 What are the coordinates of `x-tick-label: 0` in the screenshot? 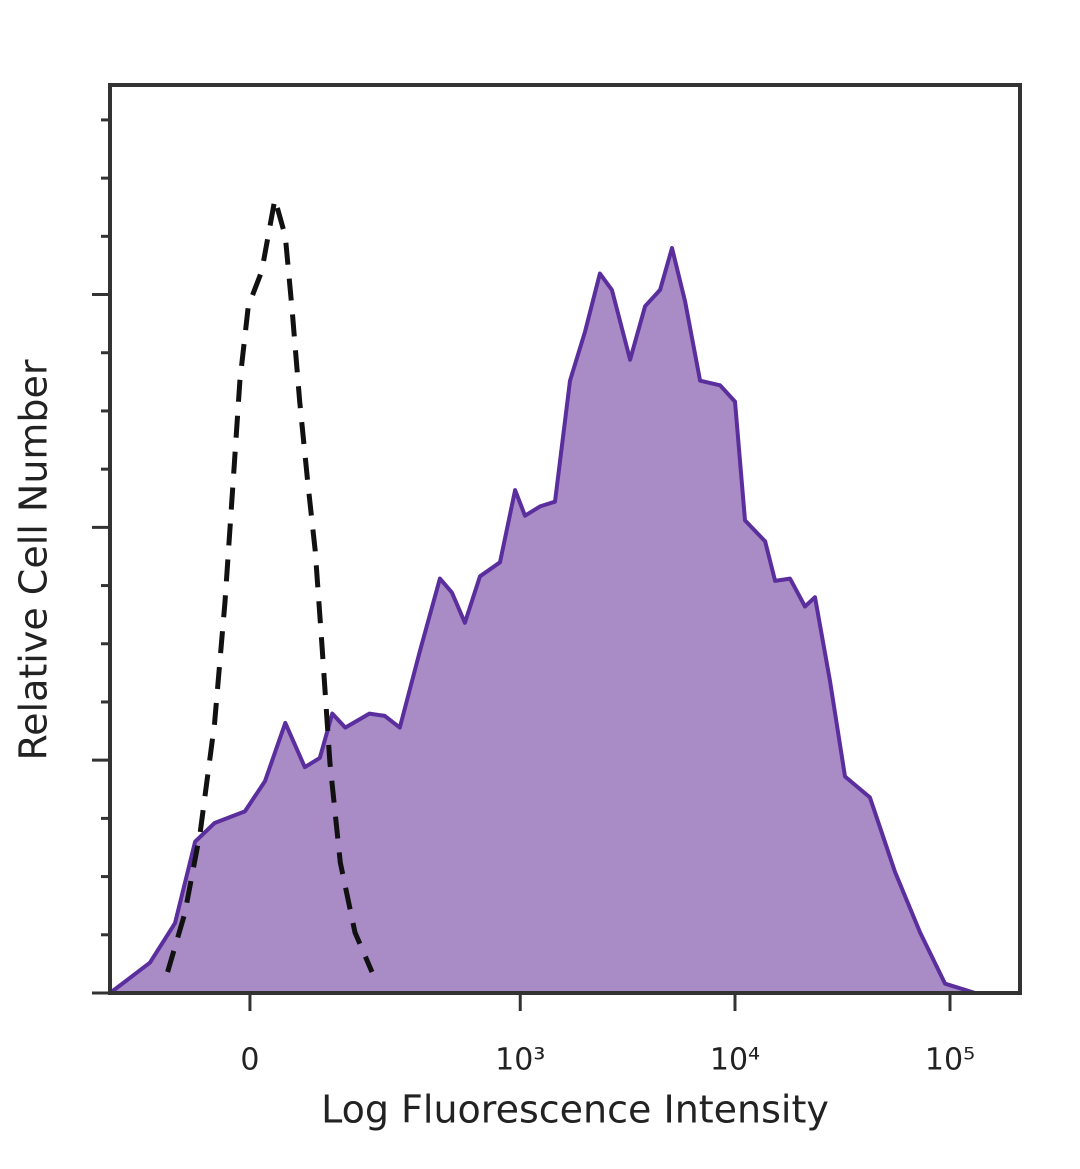 It's located at (249, 1060).